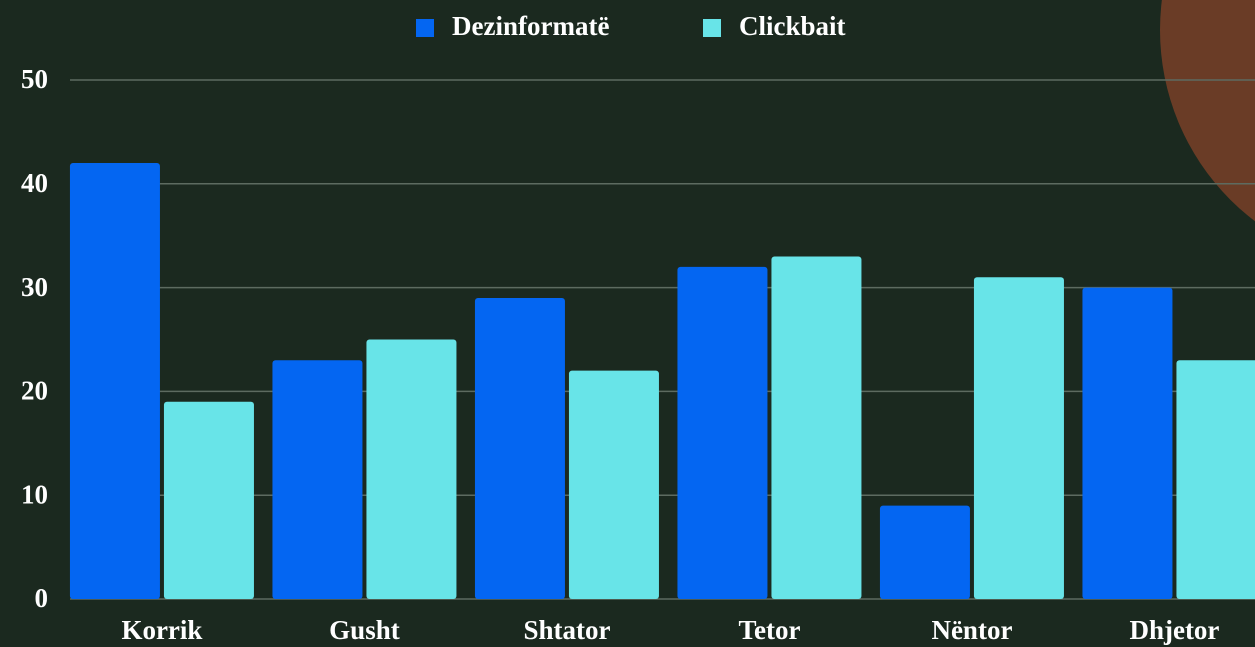  Describe the element at coordinates (769, 630) in the screenshot. I see `x-tick-label: Tetor` at that location.